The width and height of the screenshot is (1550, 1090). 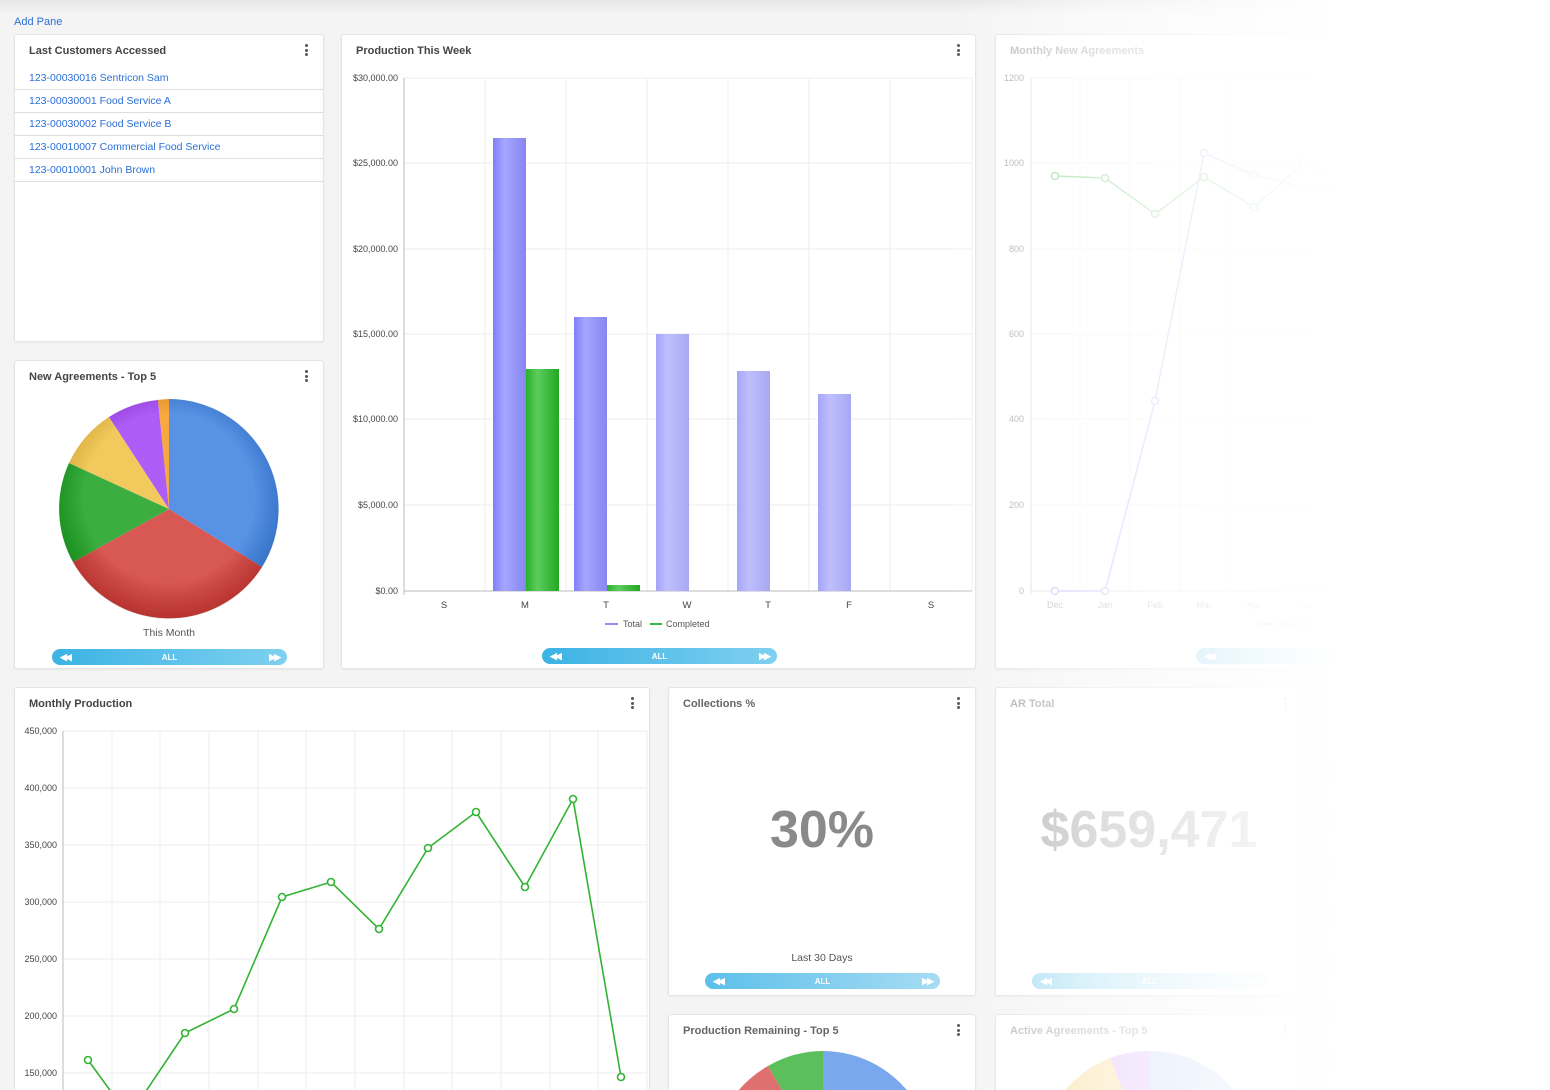 What do you see at coordinates (375, 249) in the screenshot?
I see `svg-text: $20,000.00` at bounding box center [375, 249].